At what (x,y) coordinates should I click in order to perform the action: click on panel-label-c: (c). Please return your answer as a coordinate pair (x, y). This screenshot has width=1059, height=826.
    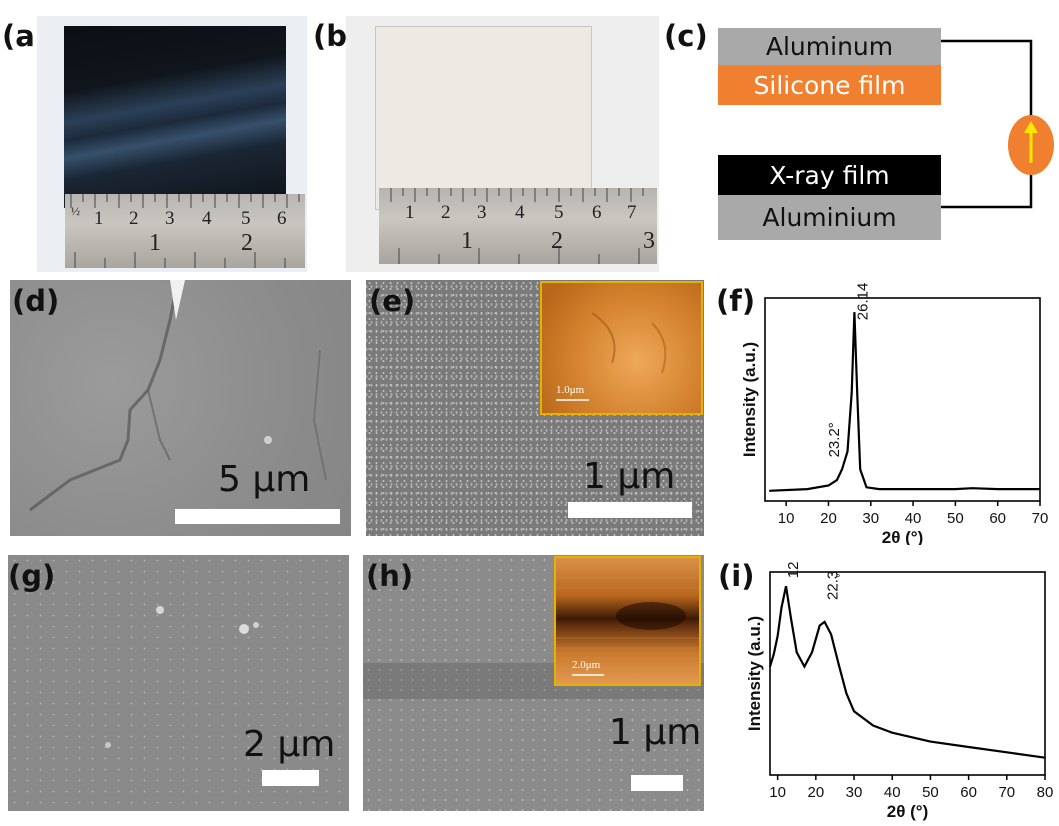
    Looking at the image, I should click on (686, 36).